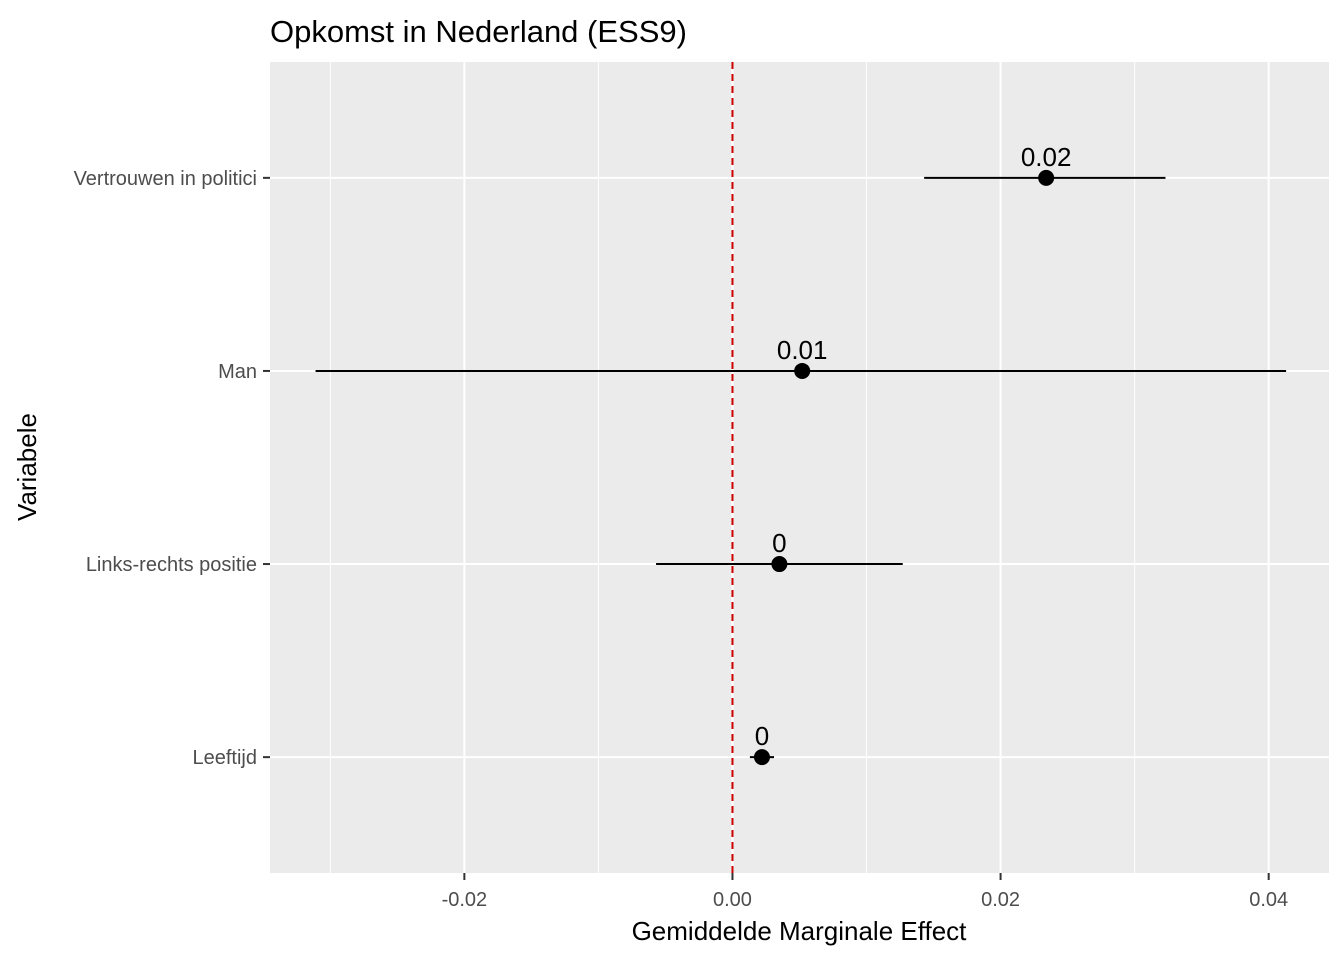 The width and height of the screenshot is (1344, 960). I want to click on y-tick-label: Vertrouwen in politici, so click(165, 179).